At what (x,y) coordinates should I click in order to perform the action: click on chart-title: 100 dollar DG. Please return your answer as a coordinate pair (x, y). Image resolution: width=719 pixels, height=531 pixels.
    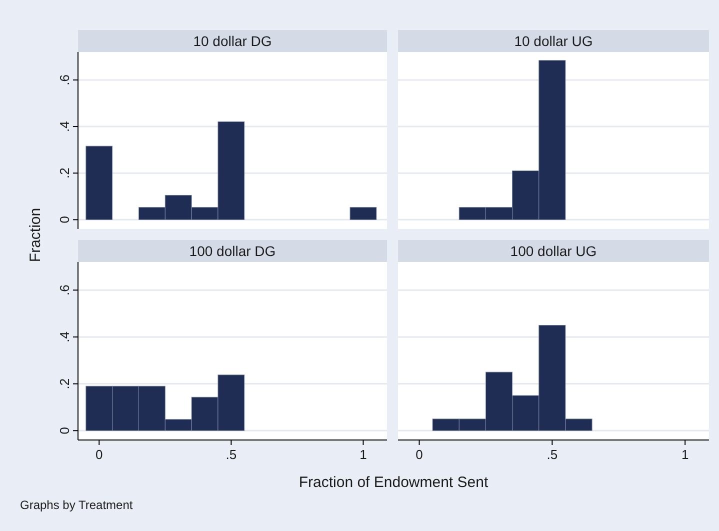
    Looking at the image, I should click on (232, 251).